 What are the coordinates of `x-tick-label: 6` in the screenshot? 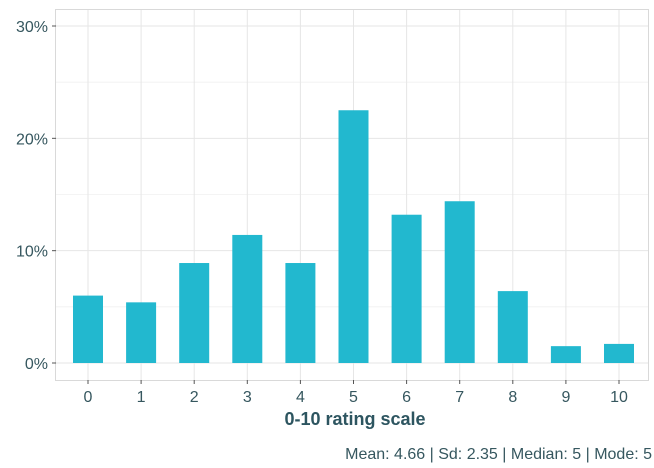 It's located at (406, 397).